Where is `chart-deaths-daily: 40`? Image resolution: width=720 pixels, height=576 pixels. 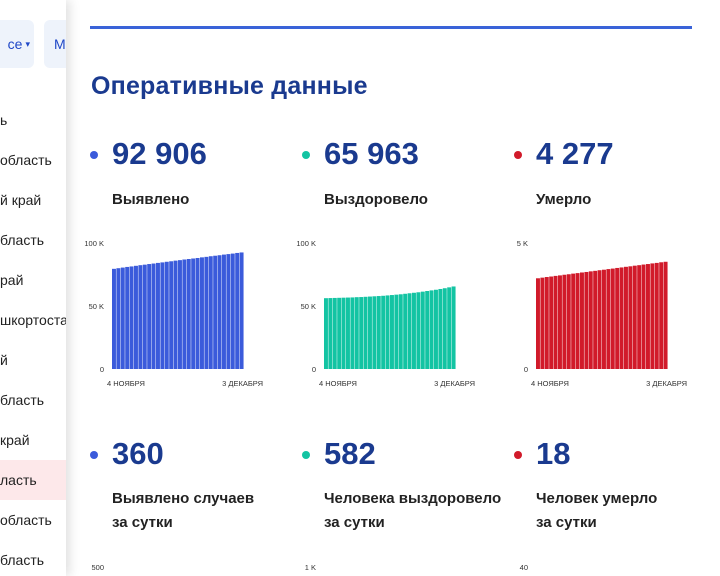 chart-deaths-daily: 40 is located at coordinates (603, 568).